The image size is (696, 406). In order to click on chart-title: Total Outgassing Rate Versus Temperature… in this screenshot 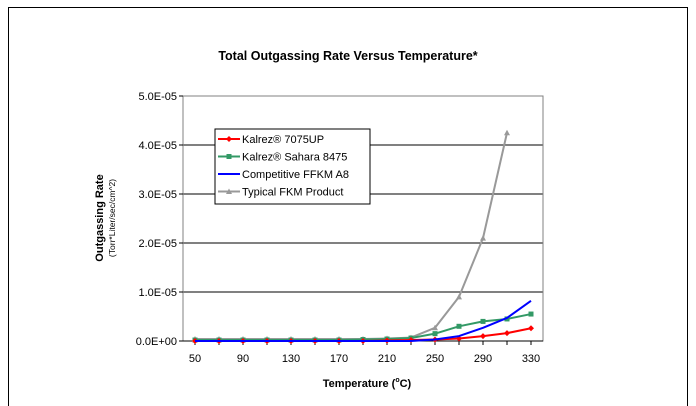, I will do `click(347, 56)`.